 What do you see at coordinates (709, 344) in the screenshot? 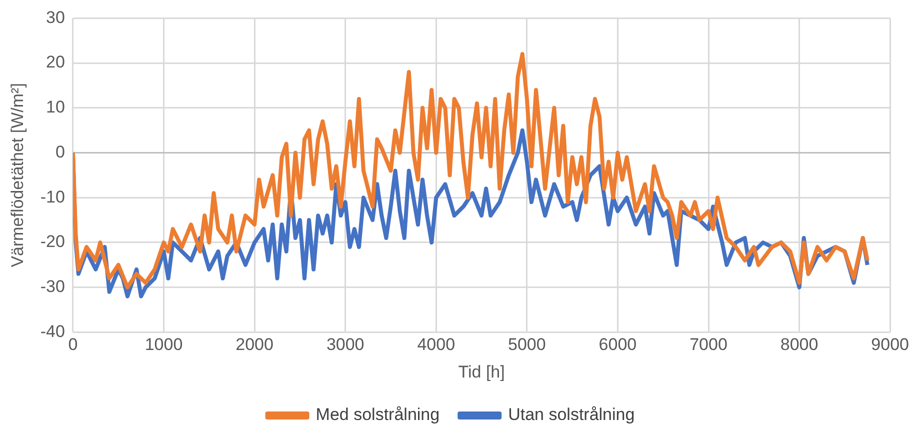
I see `x-tick-label: 7000` at bounding box center [709, 344].